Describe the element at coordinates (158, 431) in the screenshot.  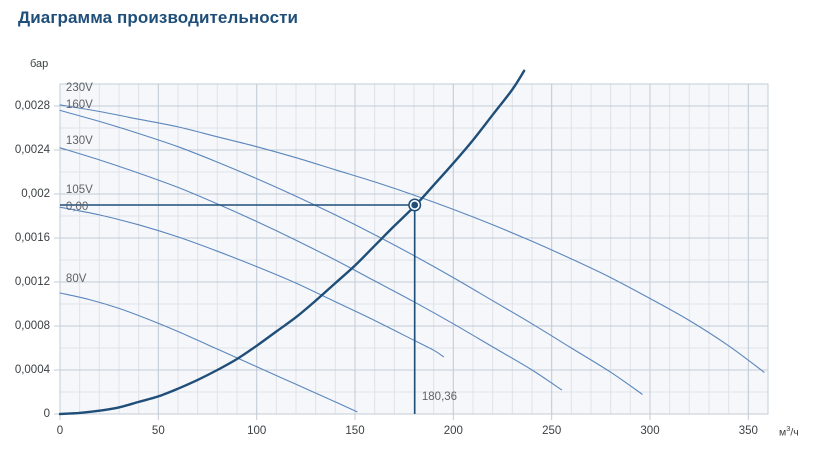
I see `x-axis-tick-label: 50` at that location.